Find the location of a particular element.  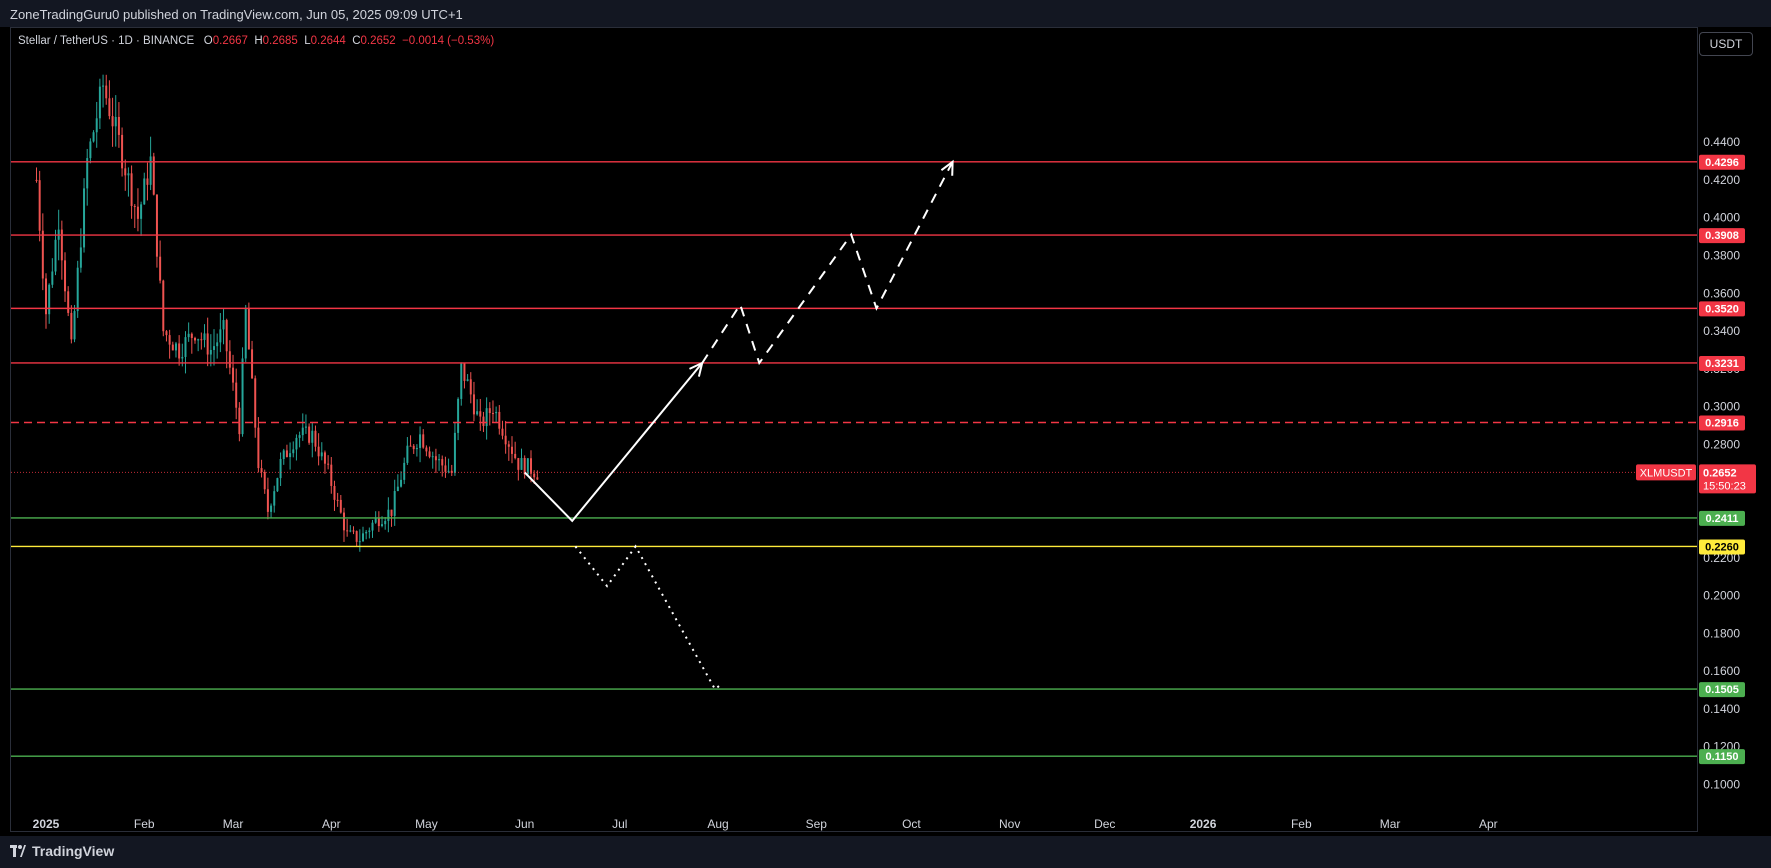

y-tick-label: 0.1400 is located at coordinates (1721, 709).